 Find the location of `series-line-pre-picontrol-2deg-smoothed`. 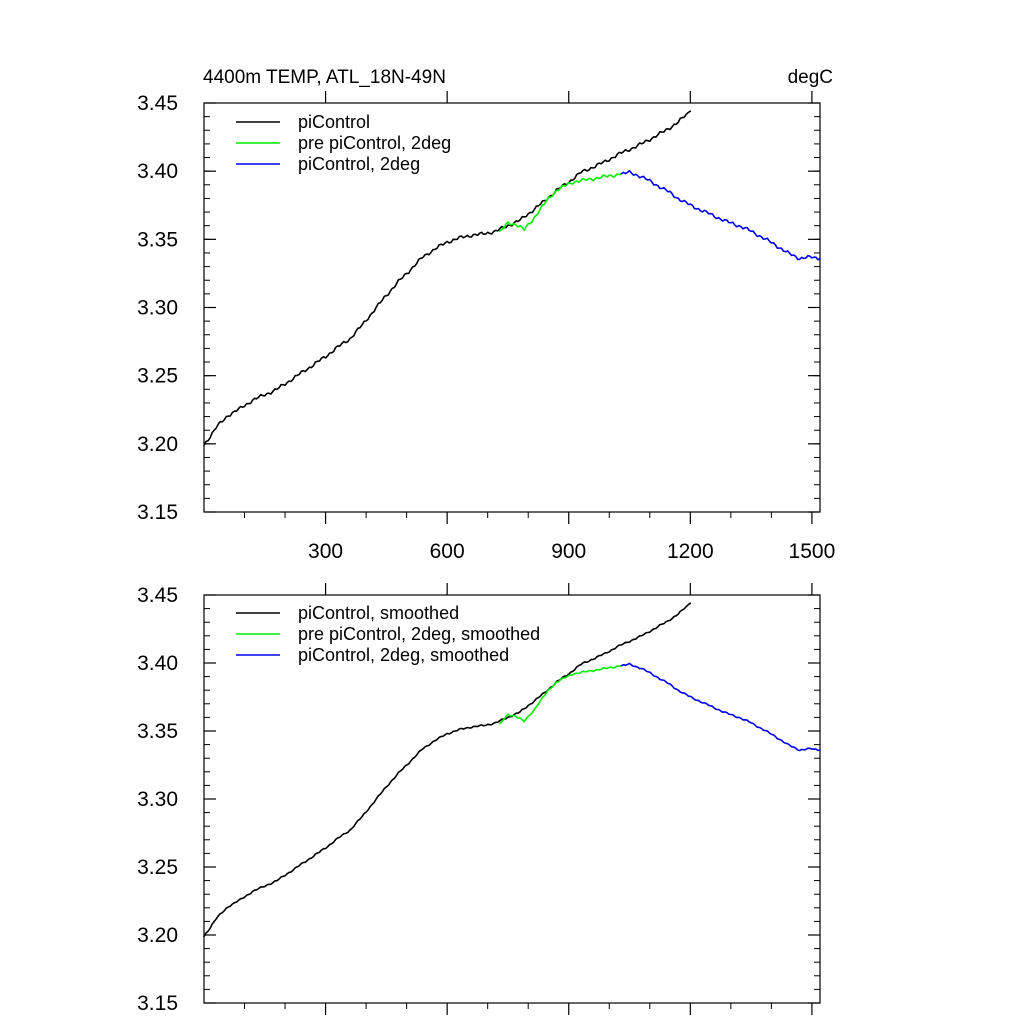

series-line-pre-picontrol-2deg-smoothed is located at coordinates (560, 694).